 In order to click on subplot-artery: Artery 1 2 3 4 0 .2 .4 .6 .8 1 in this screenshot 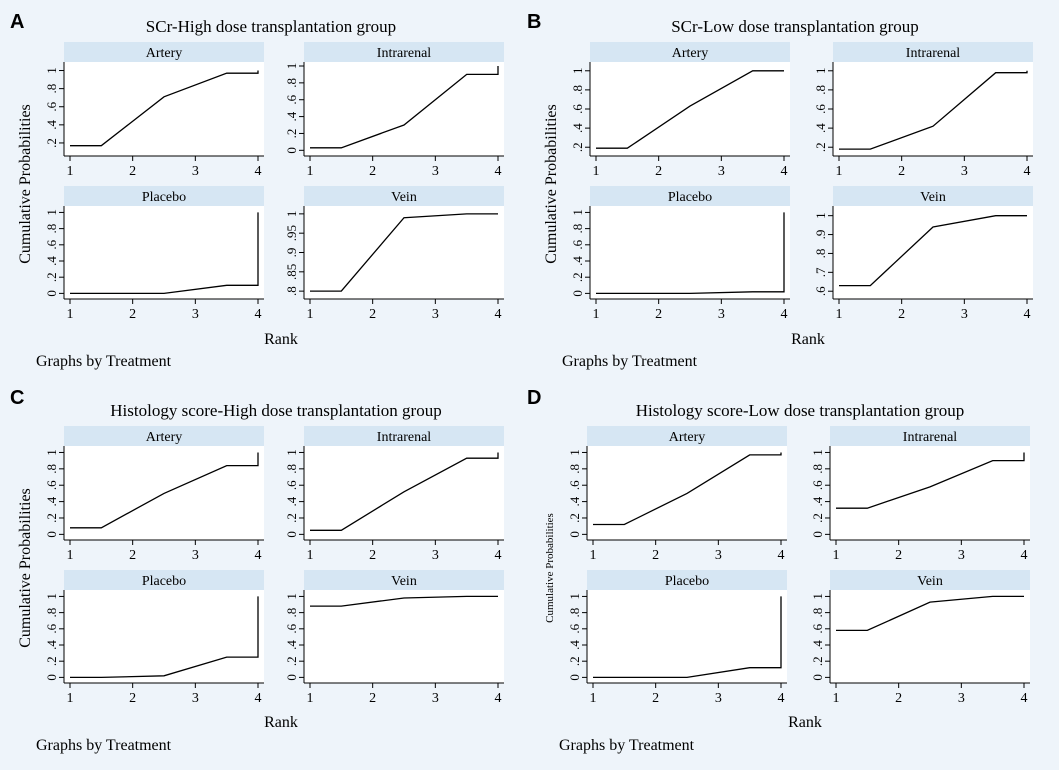, I will do `click(154, 494)`.